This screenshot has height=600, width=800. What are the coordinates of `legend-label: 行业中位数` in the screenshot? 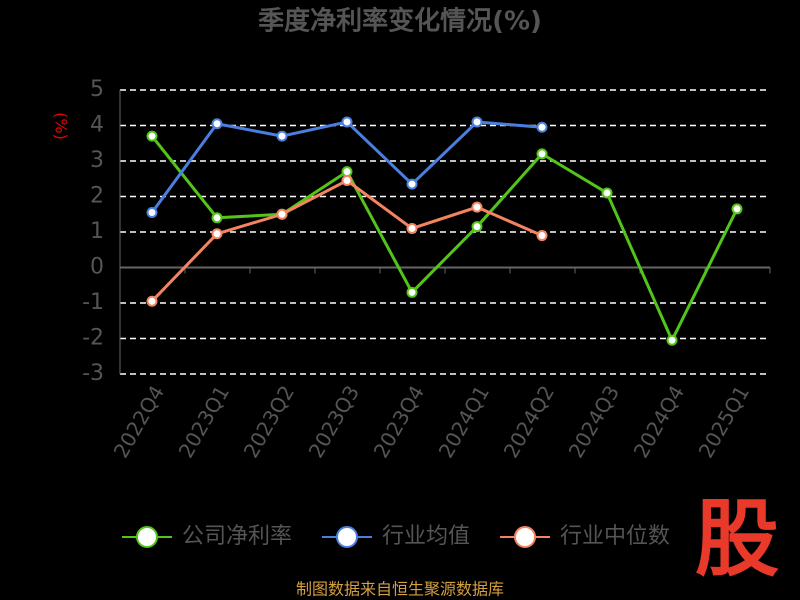 It's located at (615, 536).